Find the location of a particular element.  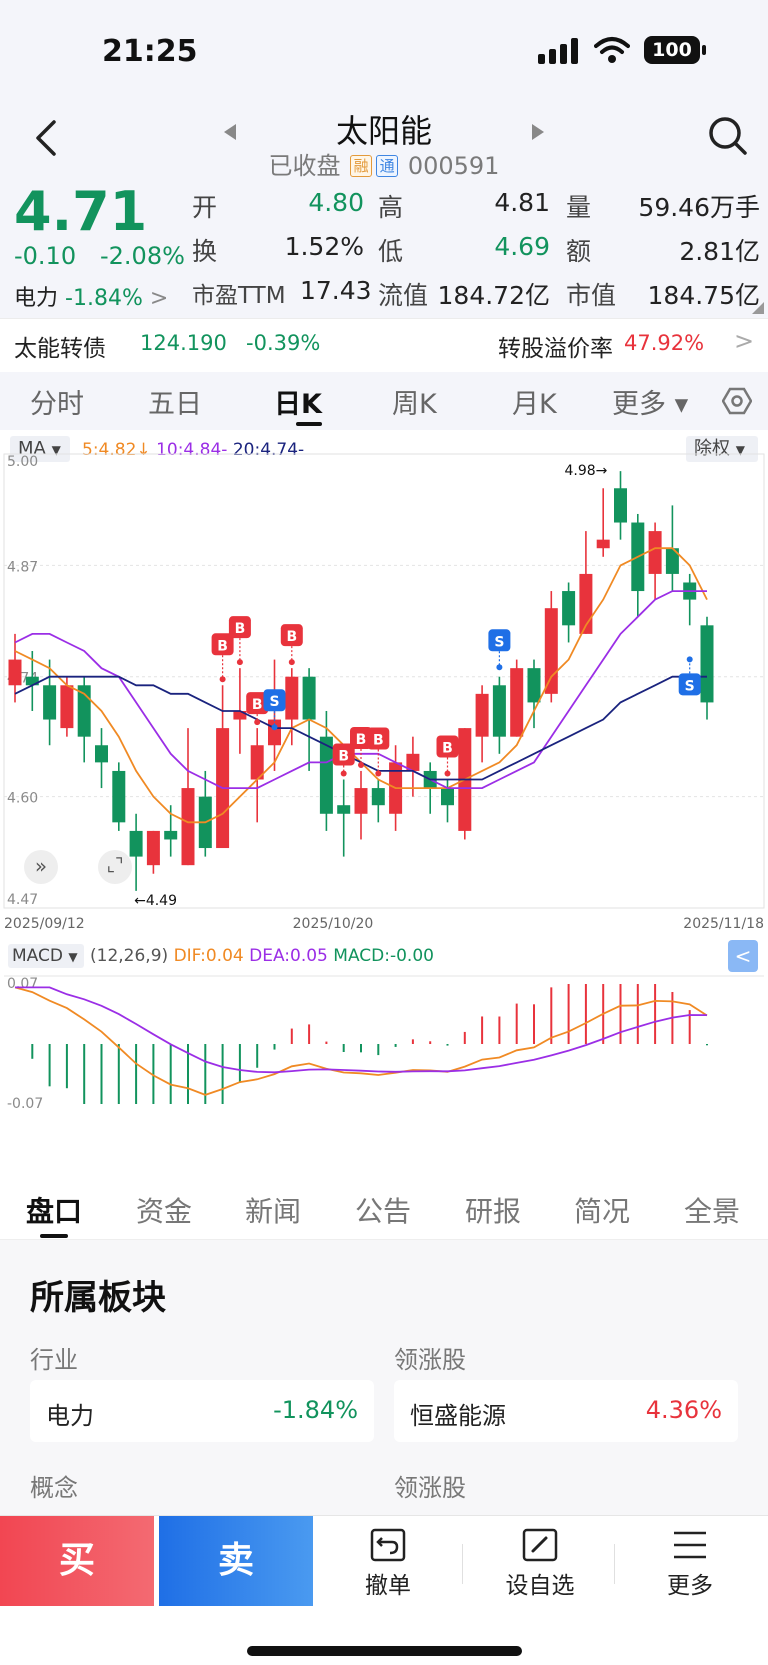

tab-profile: 简况 is located at coordinates (602, 1211).